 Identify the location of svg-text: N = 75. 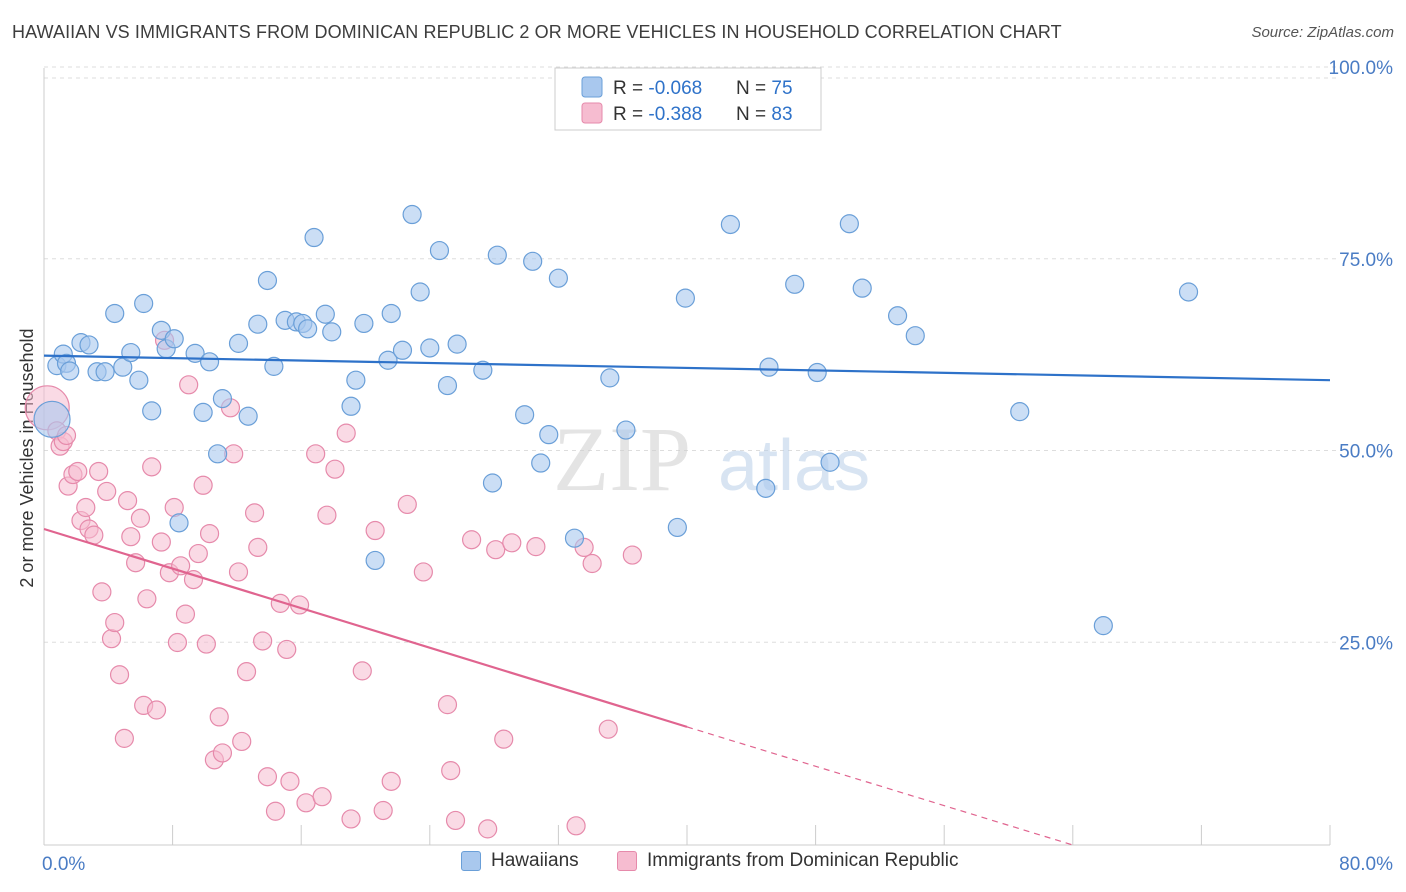
(764, 88).